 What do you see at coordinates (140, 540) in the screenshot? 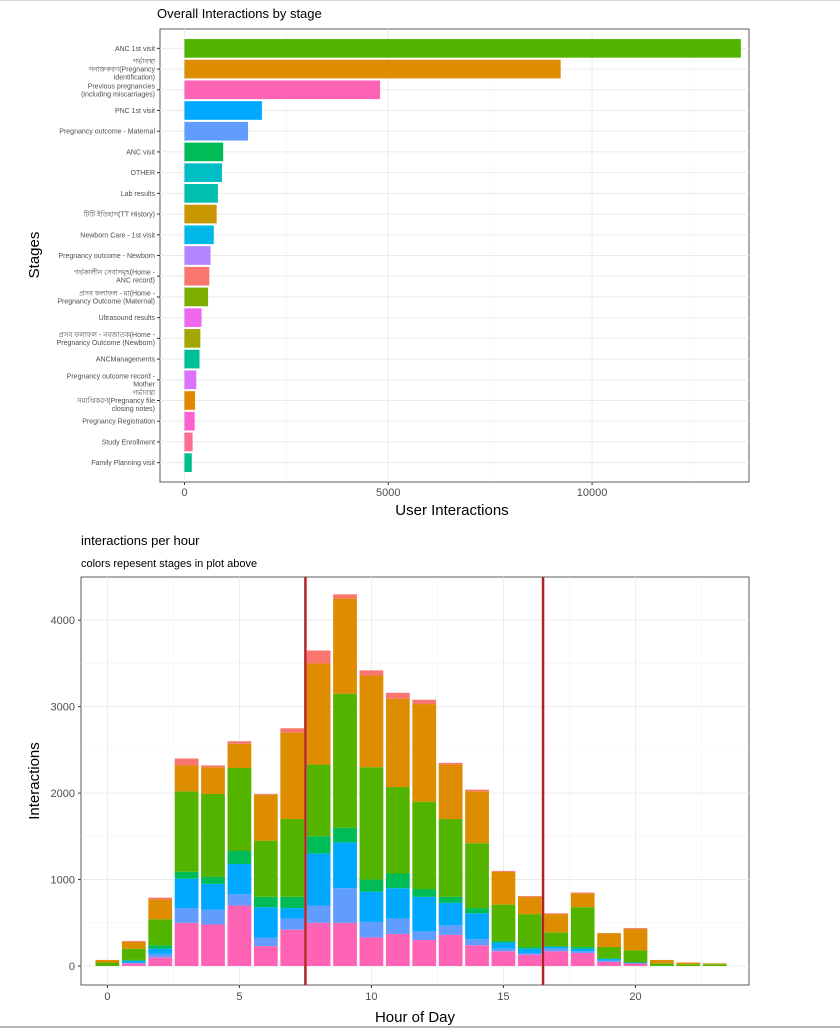
I see `hourly-chart-title: interactions per hour` at bounding box center [140, 540].